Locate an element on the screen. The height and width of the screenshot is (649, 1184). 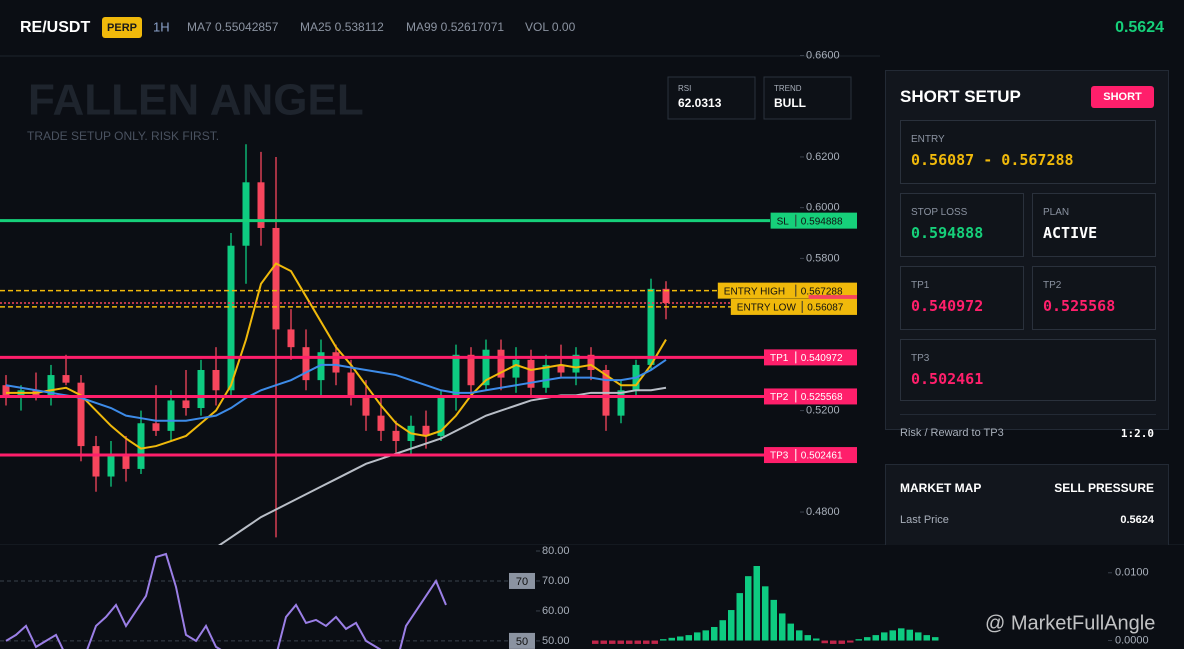
level-value: 0.56087 is located at coordinates (825, 308).